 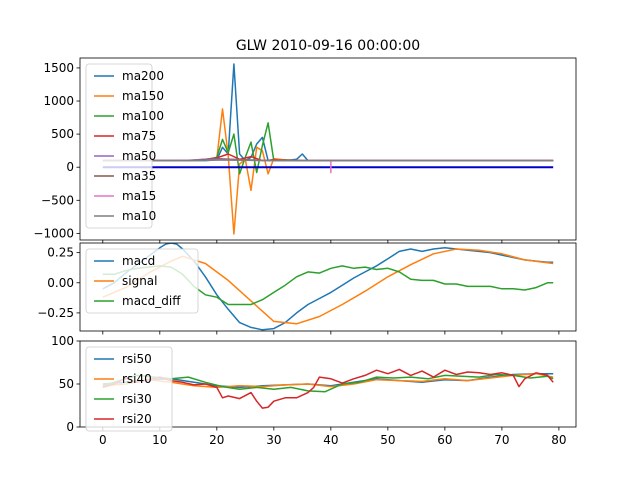 I want to click on y-tick-label: 100, so click(x=62, y=341).